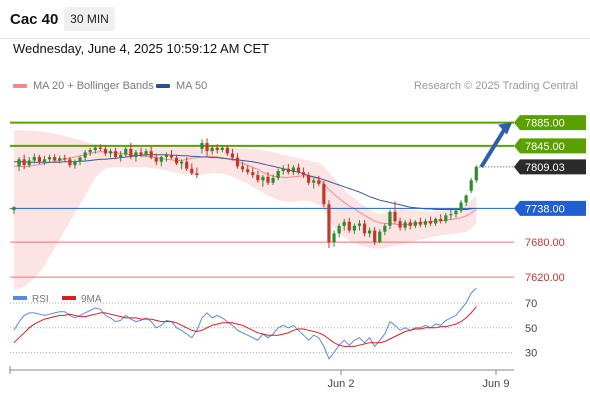 The width and height of the screenshot is (590, 400). Describe the element at coordinates (495, 86) in the screenshot. I see `credit-label: Research © 2025 Trading Central` at that location.